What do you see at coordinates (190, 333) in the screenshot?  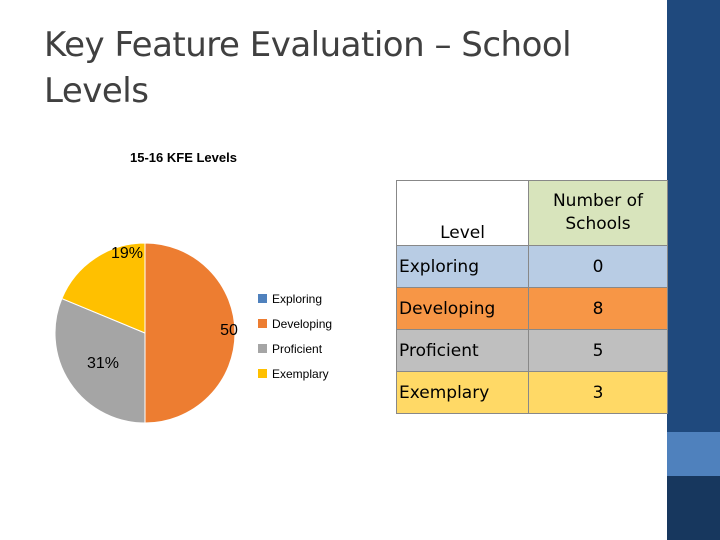 I see `pie-slice-developing` at bounding box center [190, 333].